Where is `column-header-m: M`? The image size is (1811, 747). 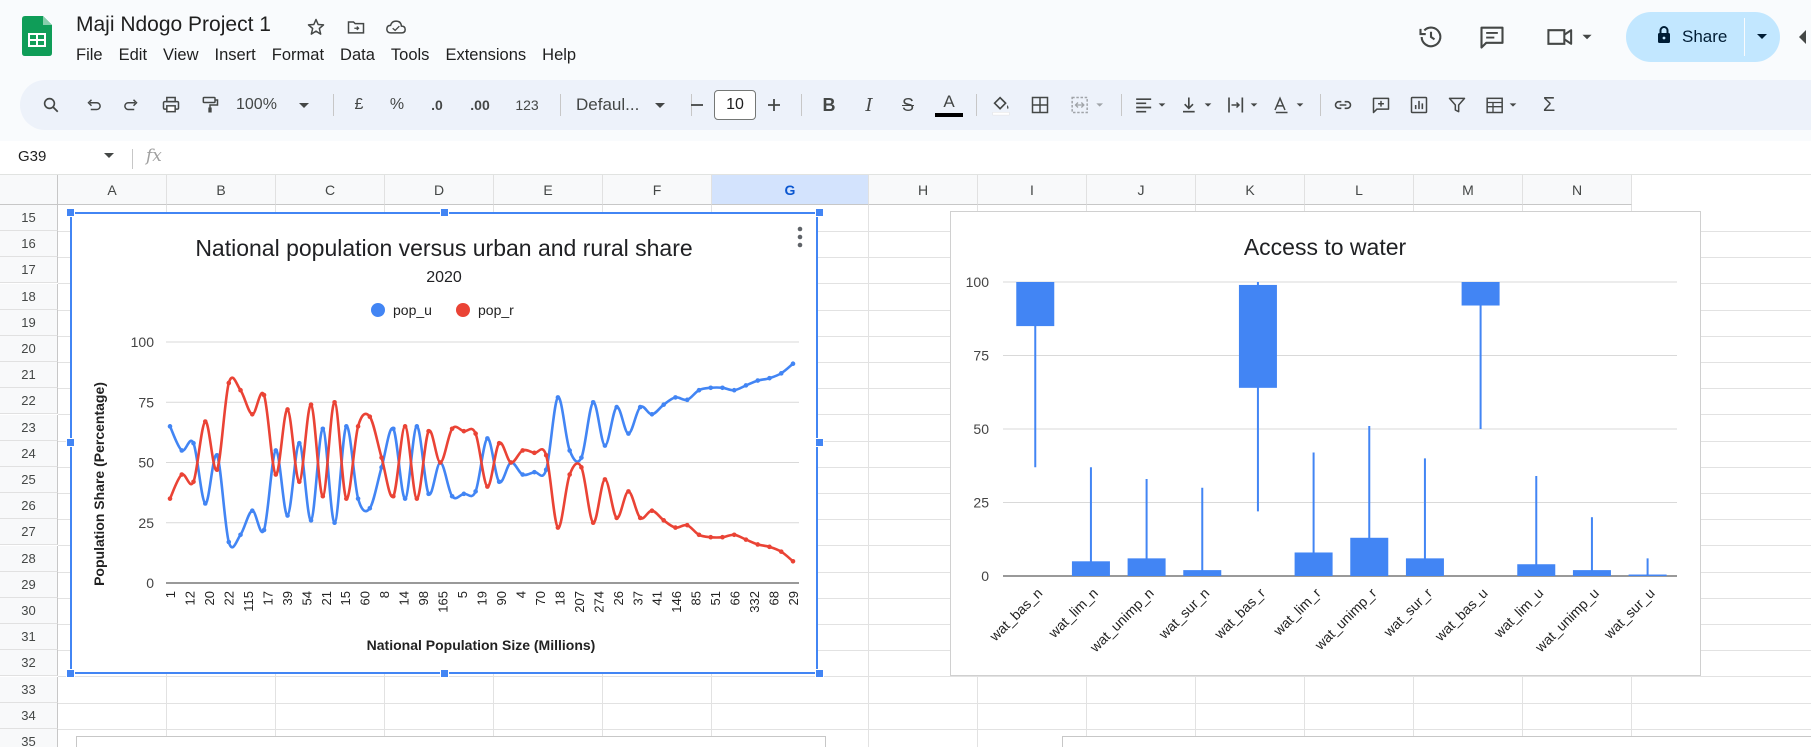 column-header-m: M is located at coordinates (1468, 190).